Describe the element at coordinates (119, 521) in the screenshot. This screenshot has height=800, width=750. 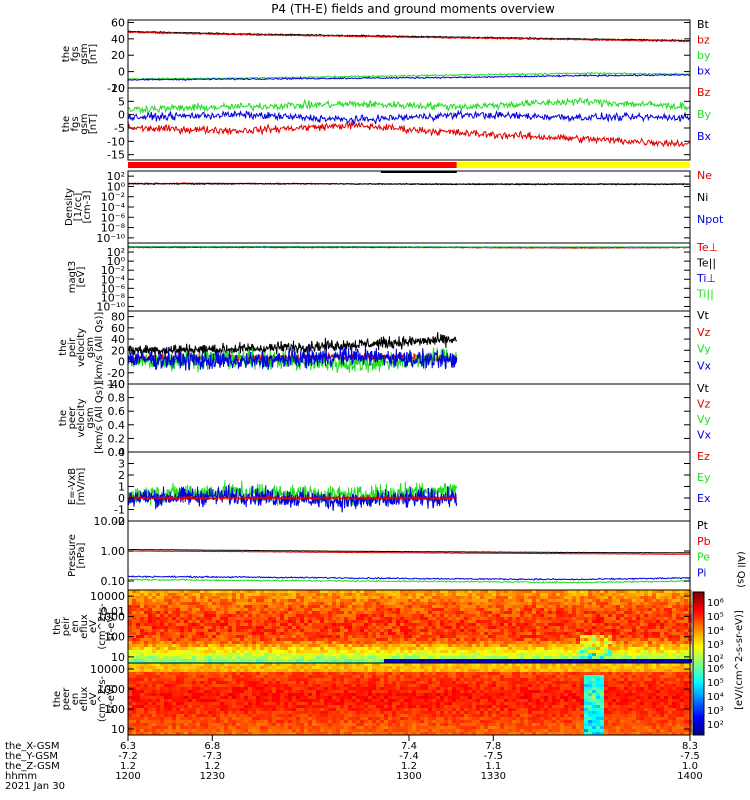
I see `y-tick-label: -2` at that location.